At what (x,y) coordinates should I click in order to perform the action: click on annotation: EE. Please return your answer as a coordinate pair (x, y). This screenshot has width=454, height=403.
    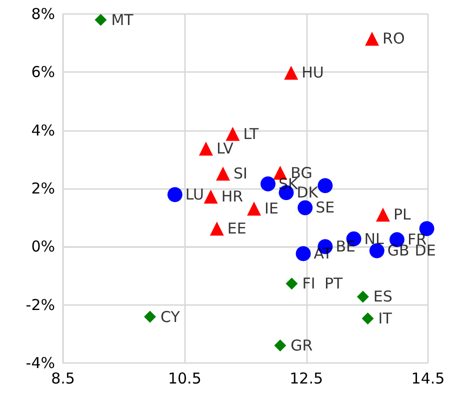
    Looking at the image, I should click on (236, 229).